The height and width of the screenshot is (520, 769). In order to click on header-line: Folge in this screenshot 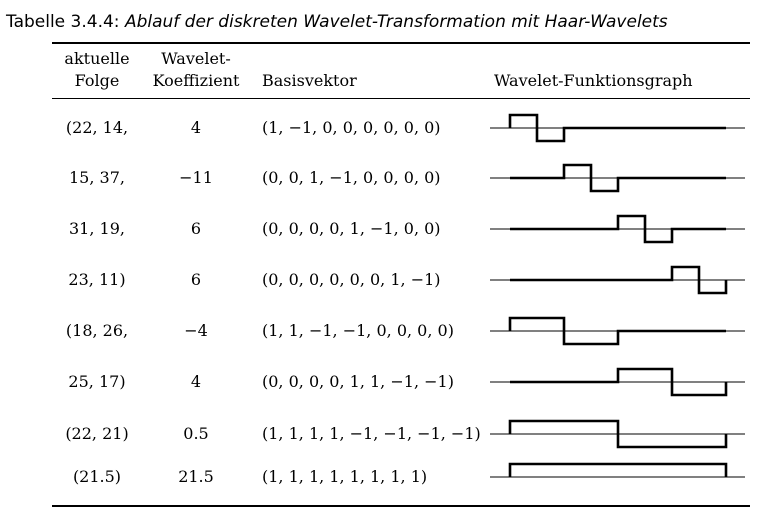, I will do `click(97, 80)`.